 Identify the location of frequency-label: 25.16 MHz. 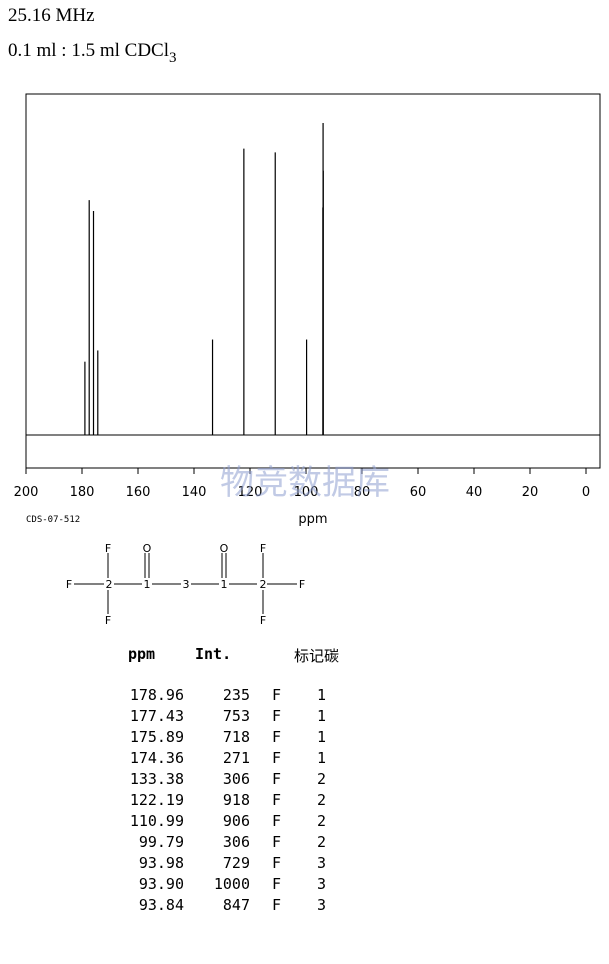
(51, 15).